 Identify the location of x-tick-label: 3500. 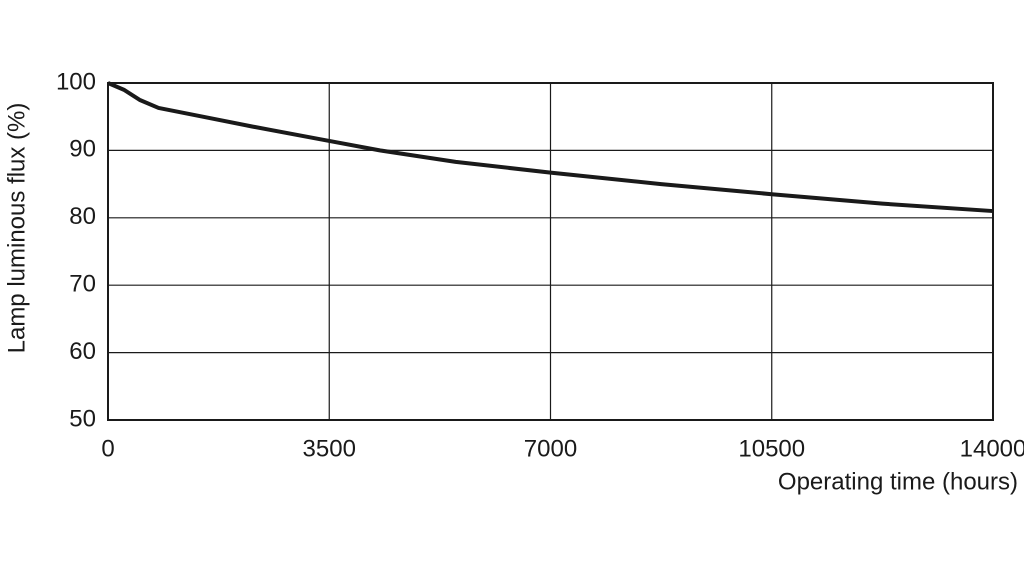
(329, 448).